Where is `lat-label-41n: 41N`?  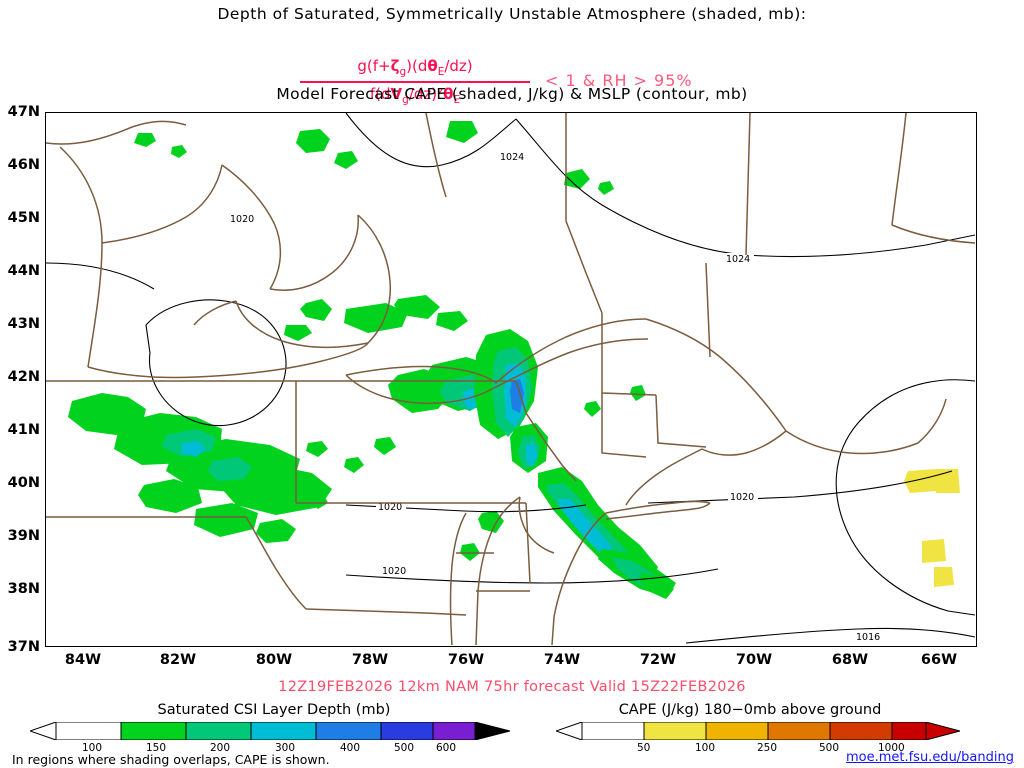 lat-label-41n: 41N is located at coordinates (23, 430).